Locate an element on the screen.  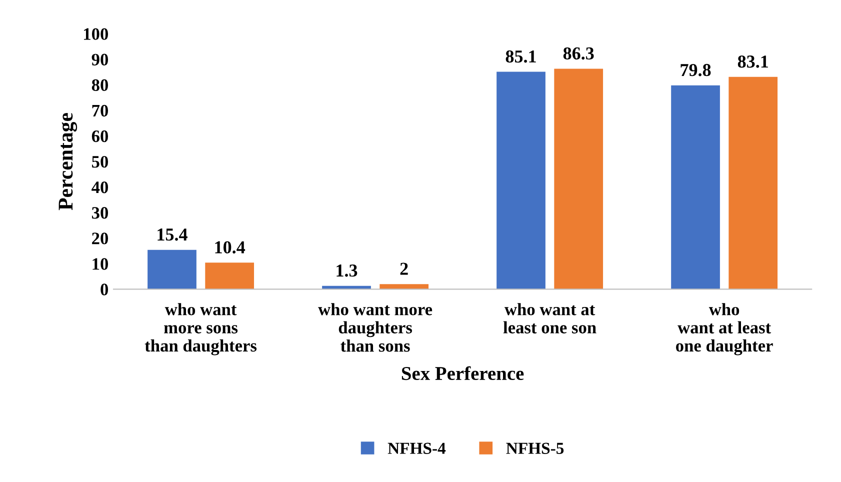
data-label: 85.1 is located at coordinates (521, 56).